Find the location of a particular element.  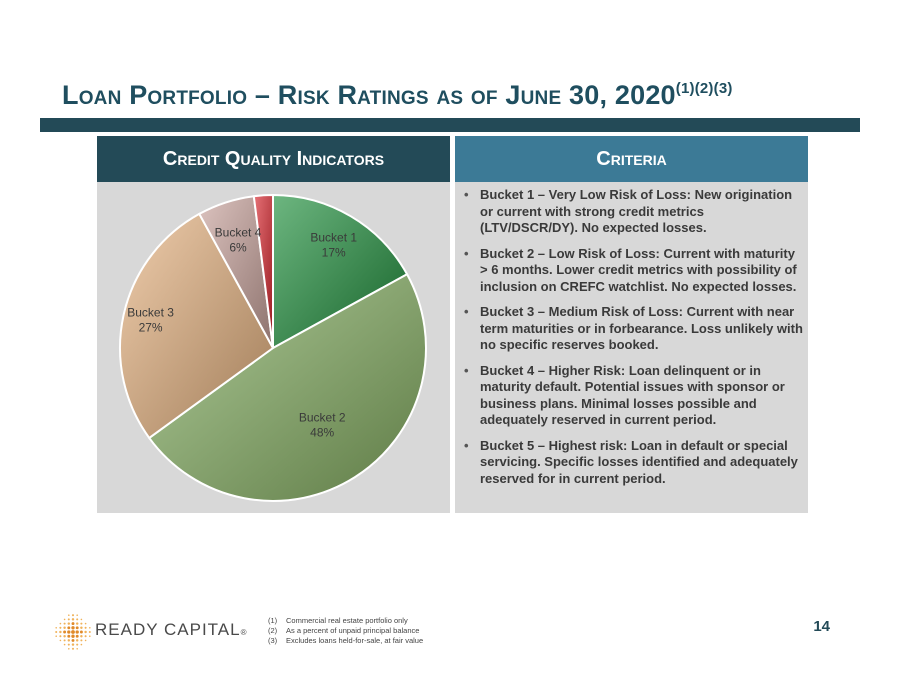

pie-category-label: Bucket 1 is located at coordinates (333, 237).